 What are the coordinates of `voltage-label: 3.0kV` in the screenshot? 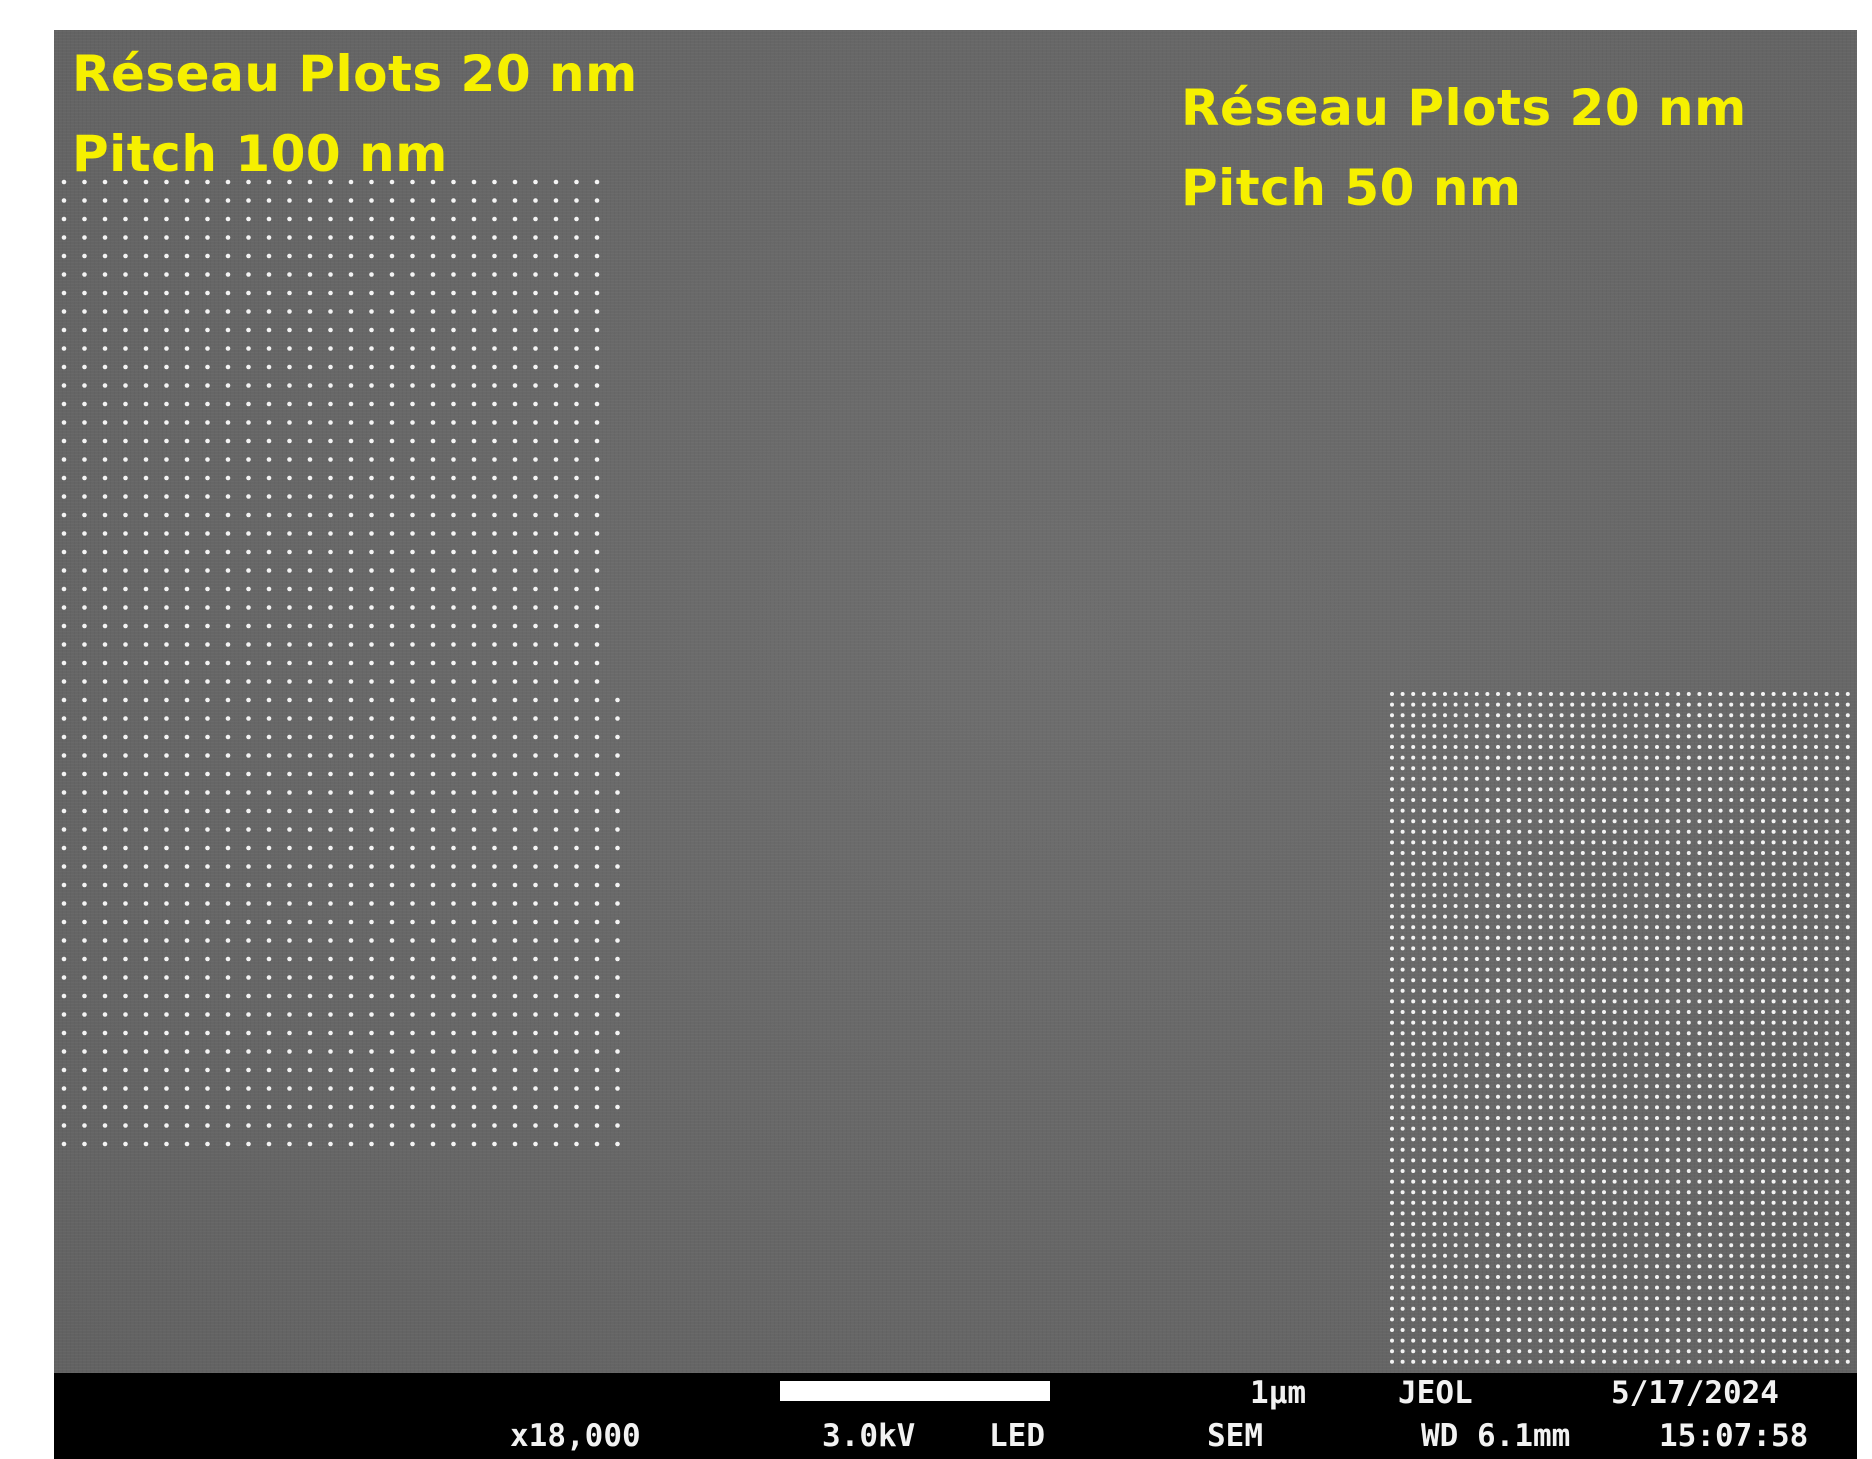 It's located at (869, 1436).